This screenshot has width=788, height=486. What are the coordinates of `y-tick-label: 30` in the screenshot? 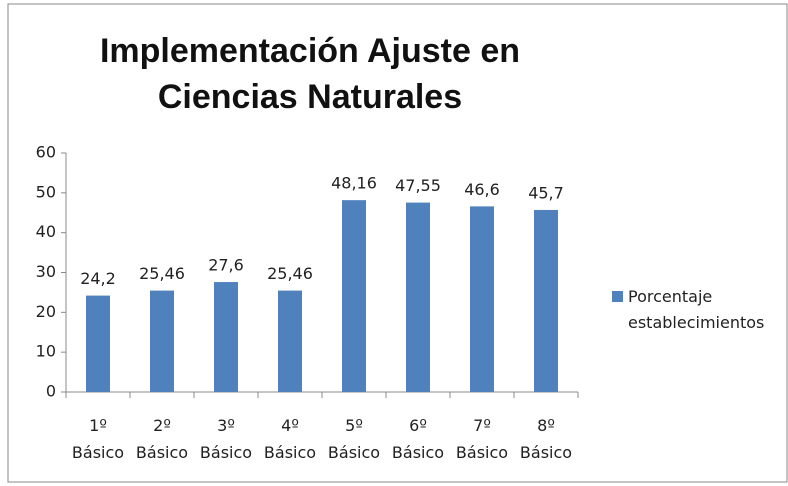 It's located at (46, 271).